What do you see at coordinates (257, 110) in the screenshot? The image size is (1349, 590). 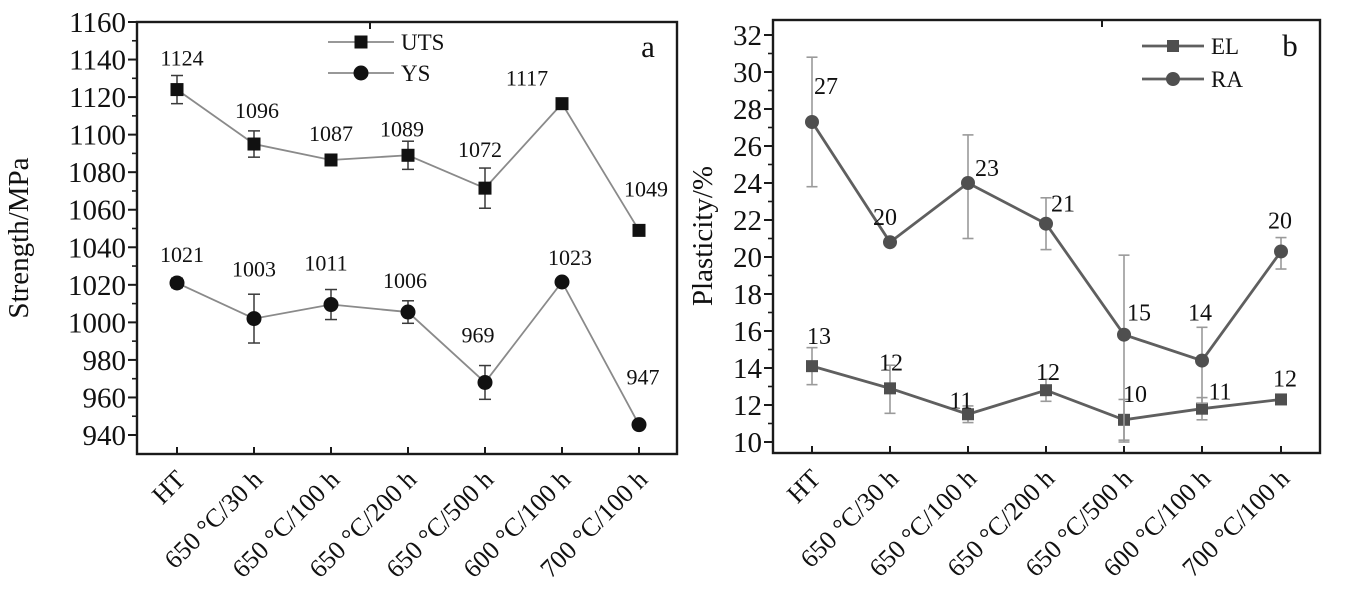 I see `value-label-UTS: 1096` at bounding box center [257, 110].